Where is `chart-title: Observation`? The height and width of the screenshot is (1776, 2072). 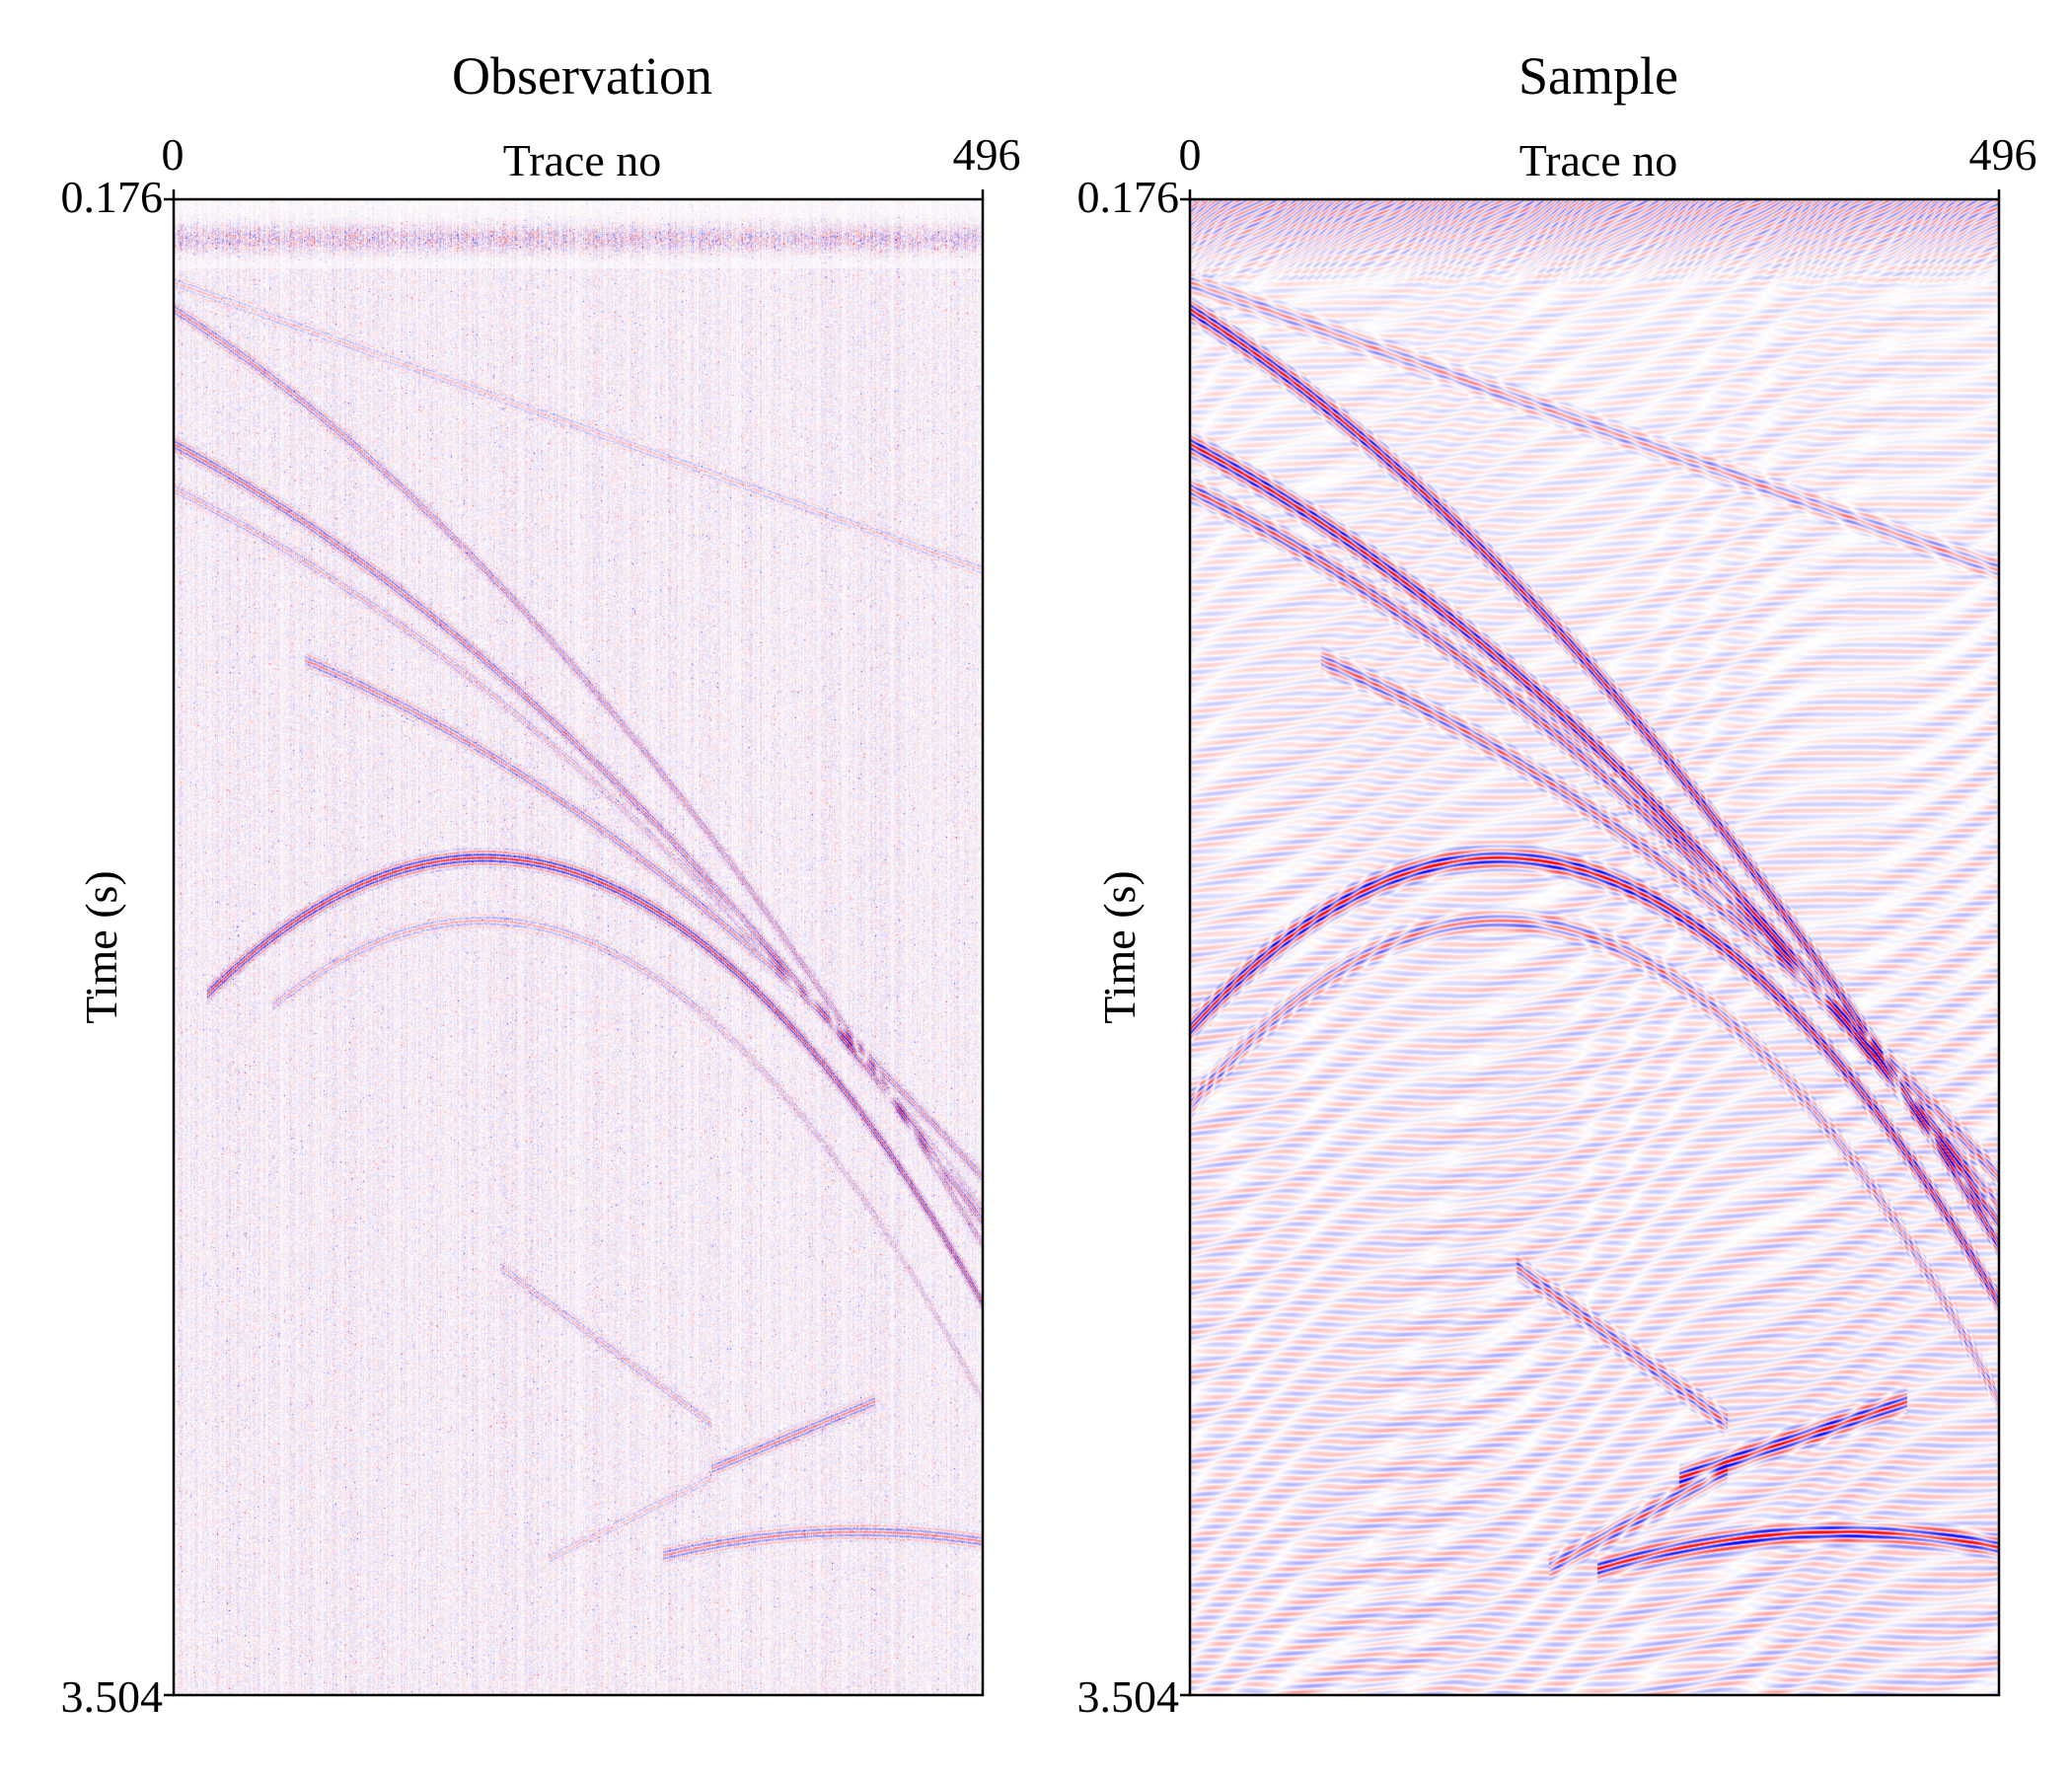
chart-title: Observation is located at coordinates (582, 76).